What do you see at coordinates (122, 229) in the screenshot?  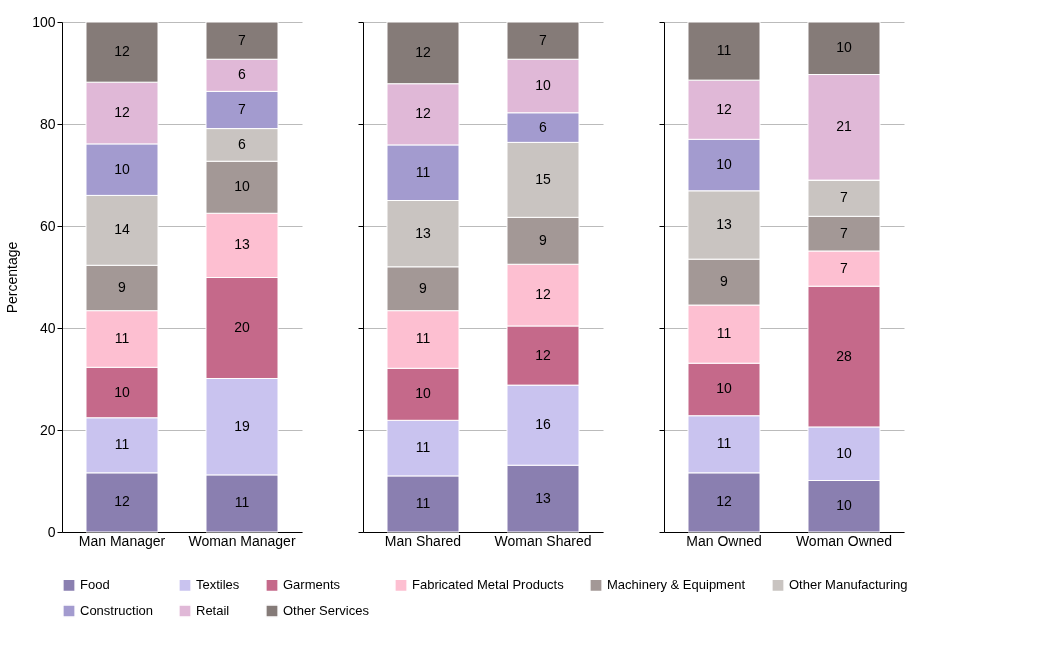 I see `data-label: 14` at bounding box center [122, 229].